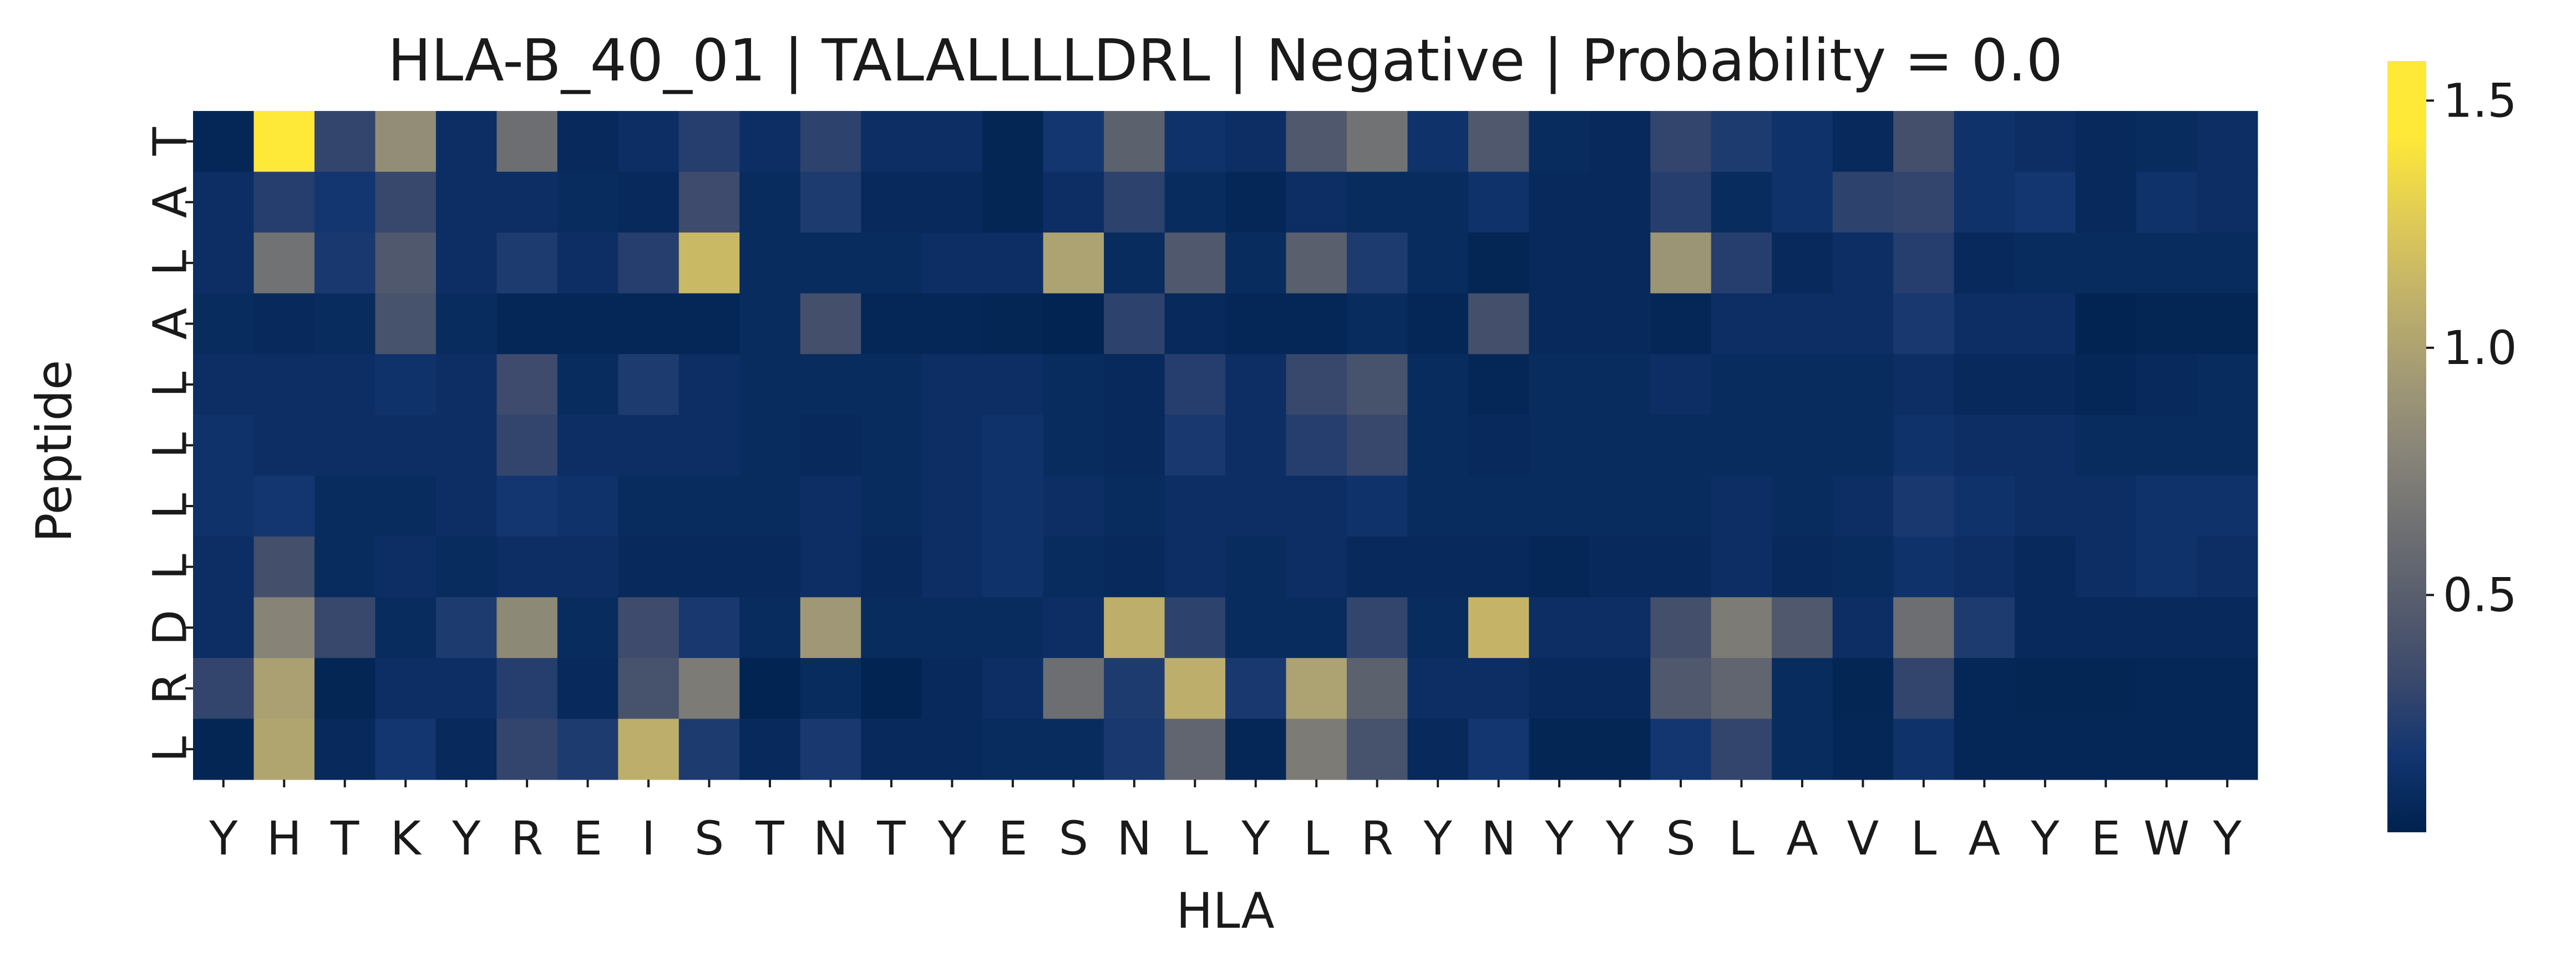 This screenshot has width=2576, height=971. What do you see at coordinates (2166, 838) in the screenshot?
I see `x-tick-label: W` at bounding box center [2166, 838].